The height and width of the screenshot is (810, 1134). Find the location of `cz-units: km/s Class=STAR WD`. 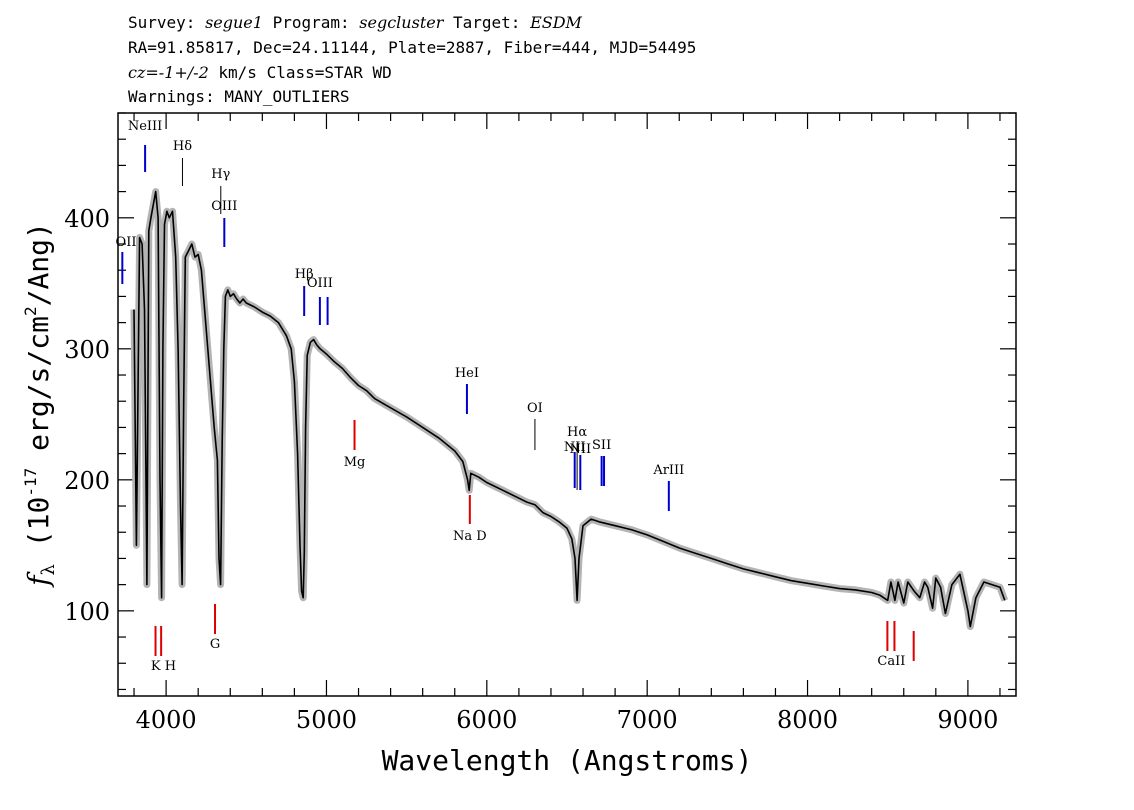

cz-units: km/s Class=STAR WD is located at coordinates (300, 72).